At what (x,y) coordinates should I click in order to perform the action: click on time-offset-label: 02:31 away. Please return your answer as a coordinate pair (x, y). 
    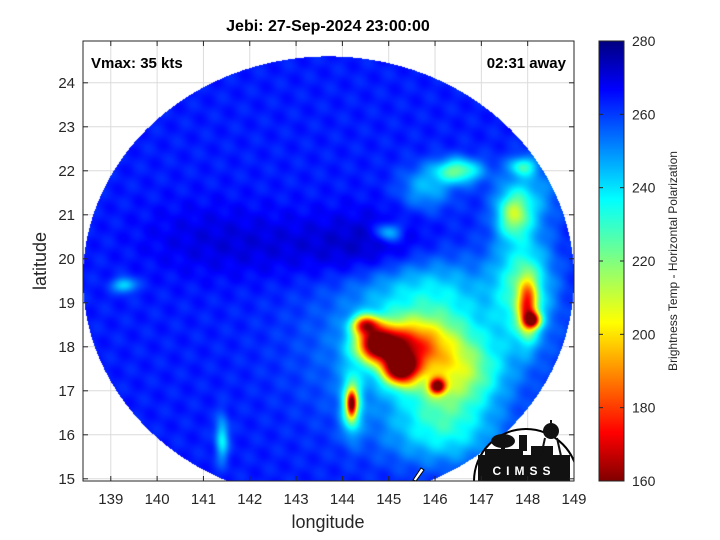
    Looking at the image, I should click on (527, 63).